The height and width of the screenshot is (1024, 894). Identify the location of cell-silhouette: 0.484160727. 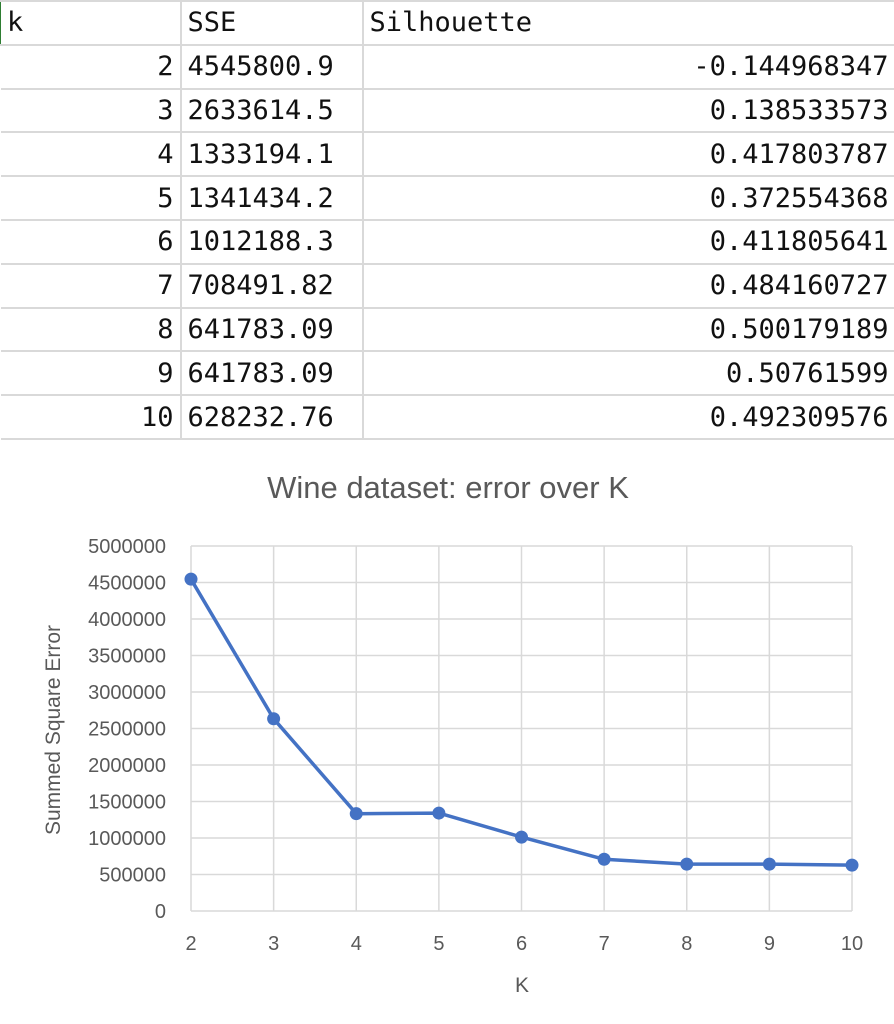
(628, 286).